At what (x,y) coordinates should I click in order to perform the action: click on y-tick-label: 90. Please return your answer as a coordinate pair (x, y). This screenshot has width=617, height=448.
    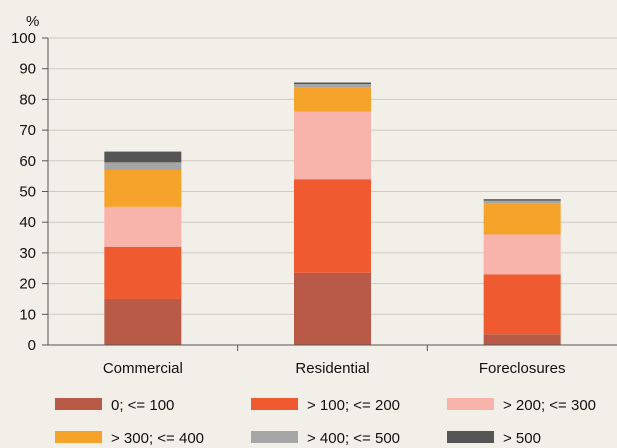
    Looking at the image, I should click on (27, 69).